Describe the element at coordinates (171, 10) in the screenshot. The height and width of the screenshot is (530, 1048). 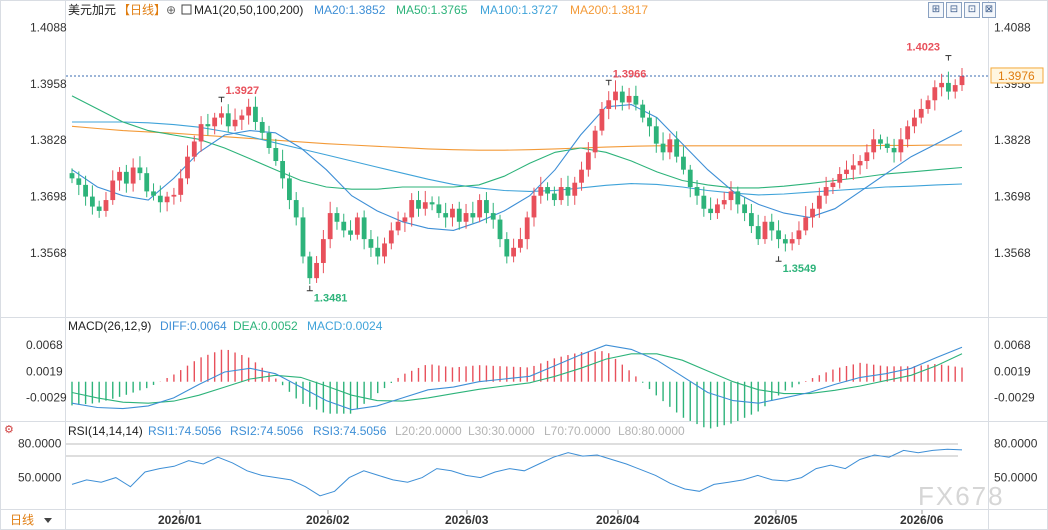
I see `settings-icon: ⊕` at that location.